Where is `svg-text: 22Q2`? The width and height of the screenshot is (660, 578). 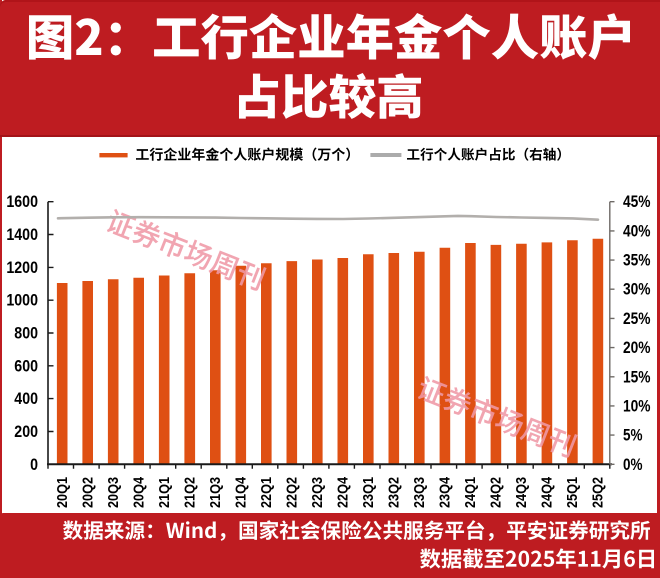
svg-text: 22Q2 is located at coordinates (291, 492).